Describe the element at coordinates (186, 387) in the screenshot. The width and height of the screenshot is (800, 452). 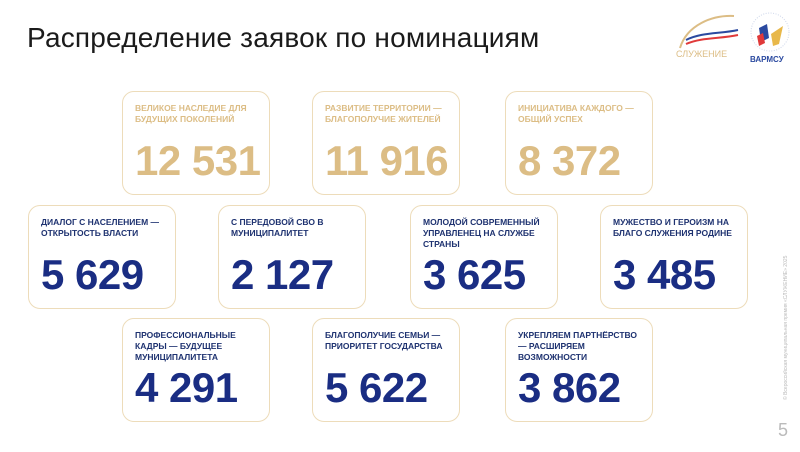
I see `nomination-count: 4 291` at that location.